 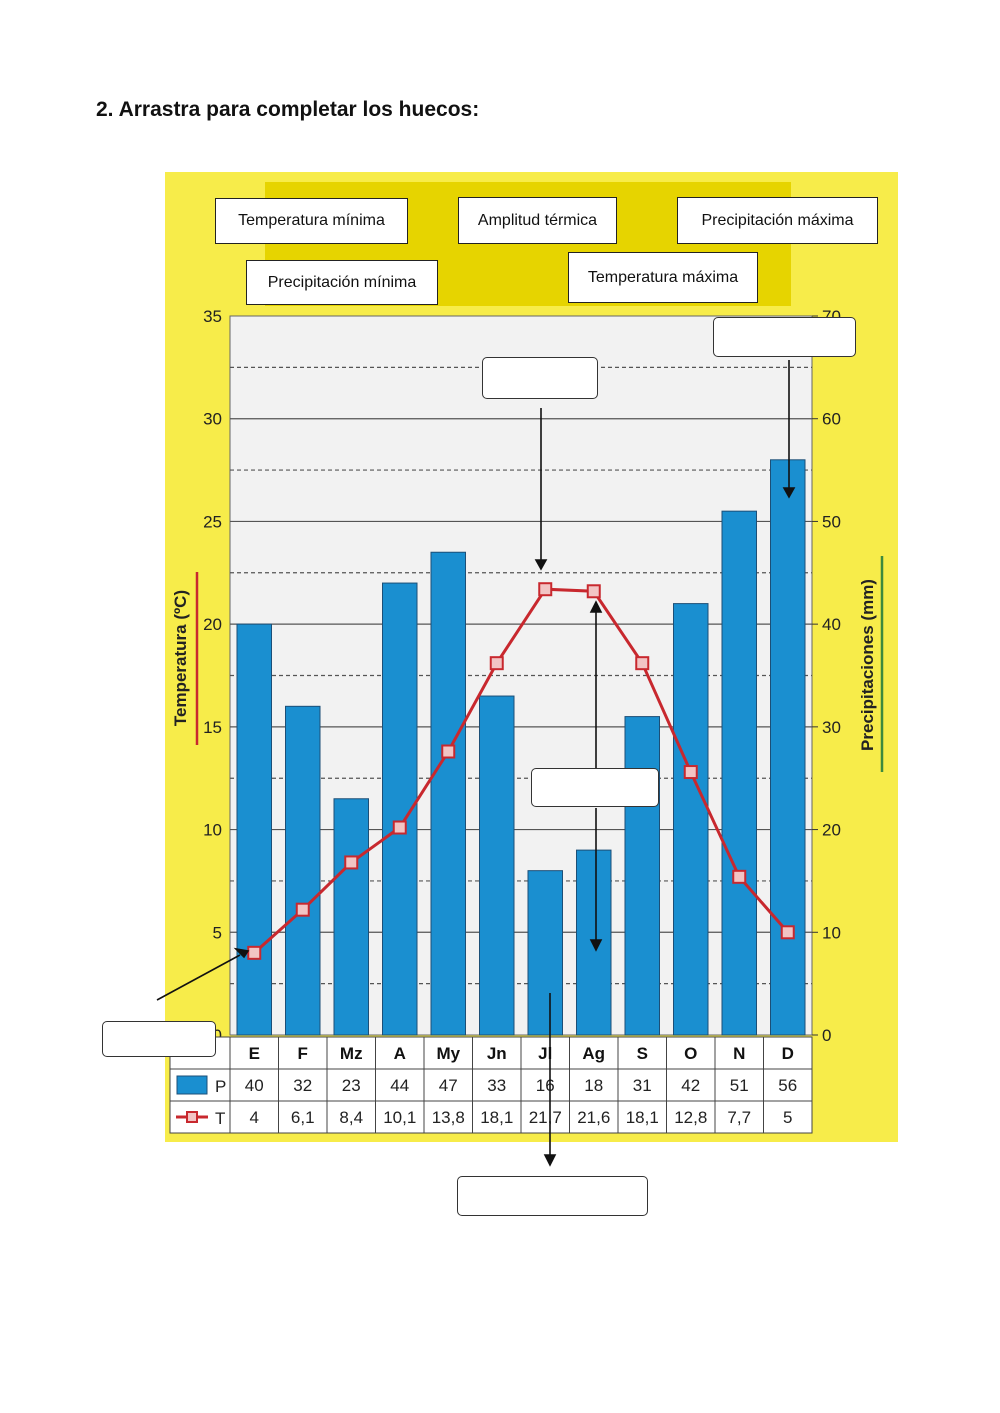 I want to click on legend-label-P: P, so click(x=220, y=1086).